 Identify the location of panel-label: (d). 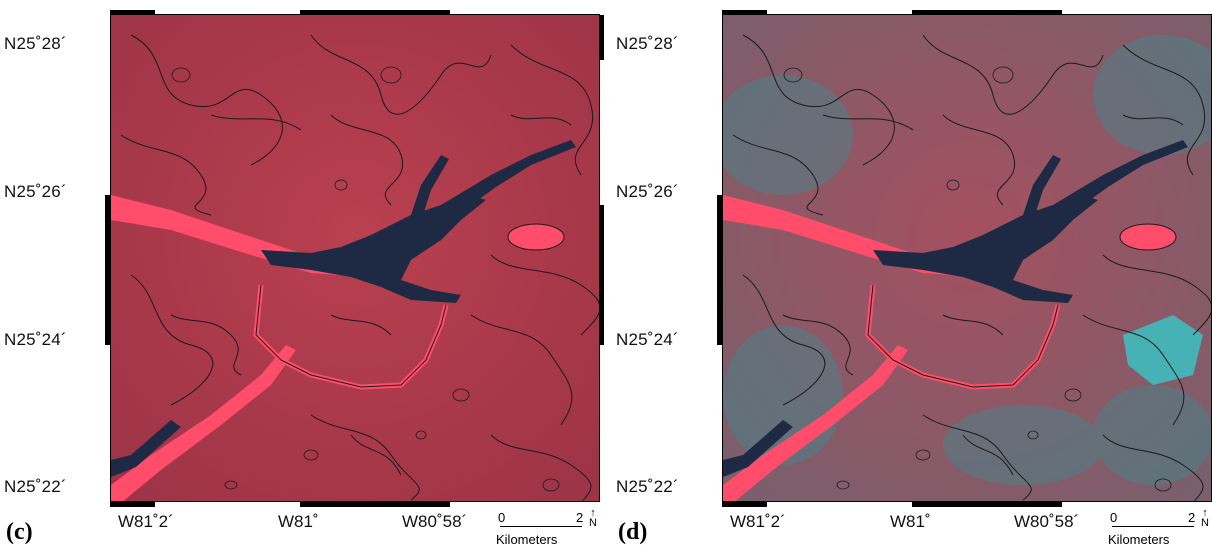
(633, 532).